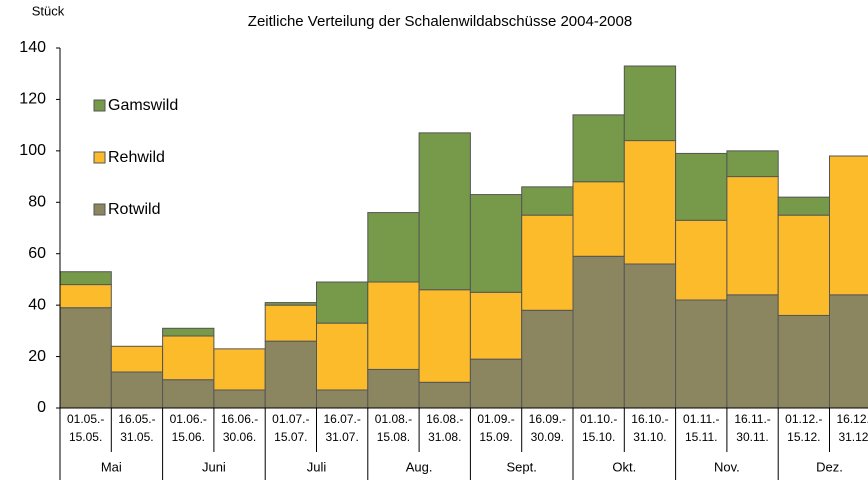 The height and width of the screenshot is (480, 868). I want to click on x-tick-label: 31.12., so click(853, 437).